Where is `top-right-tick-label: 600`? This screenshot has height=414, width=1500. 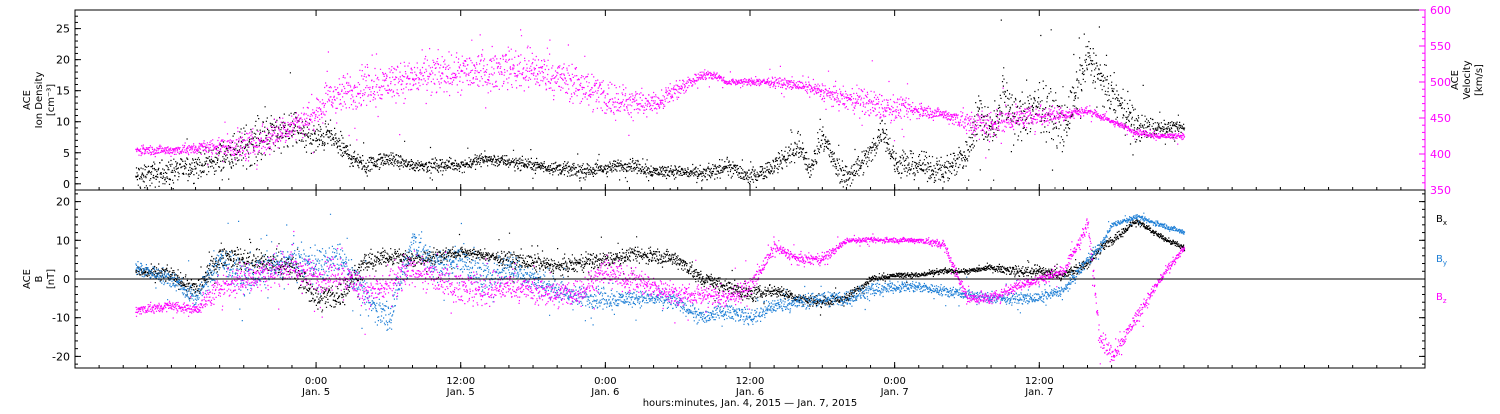
top-right-tick-label: 600 is located at coordinates (1440, 10).